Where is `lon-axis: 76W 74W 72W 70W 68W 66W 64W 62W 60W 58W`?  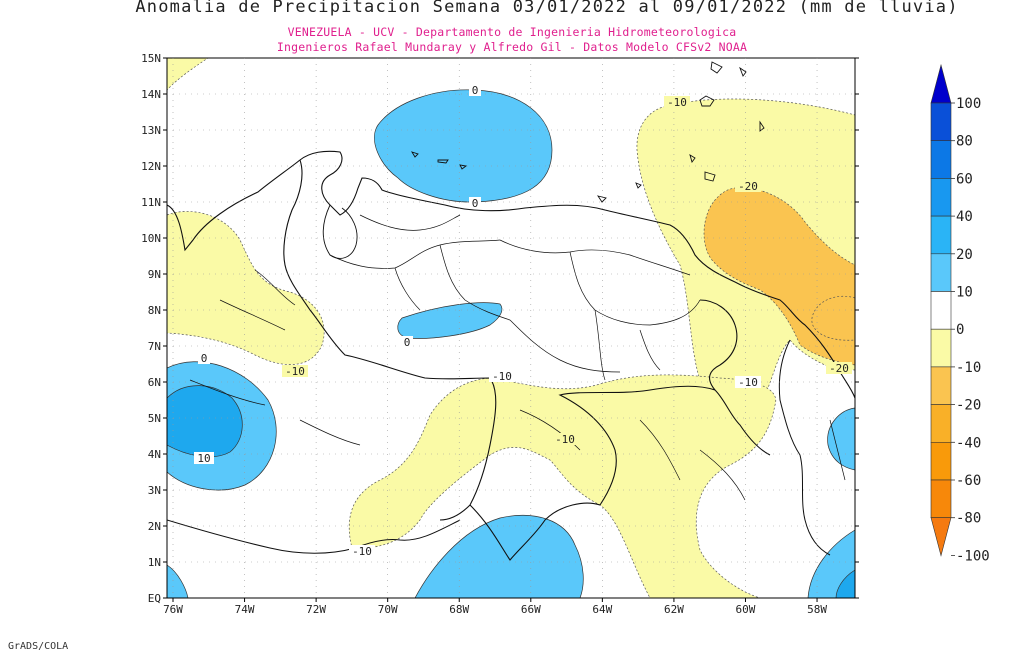 lon-axis: 76W 74W 72W 70W 68W 66W 64W 62W 60W 58W is located at coordinates (495, 607).